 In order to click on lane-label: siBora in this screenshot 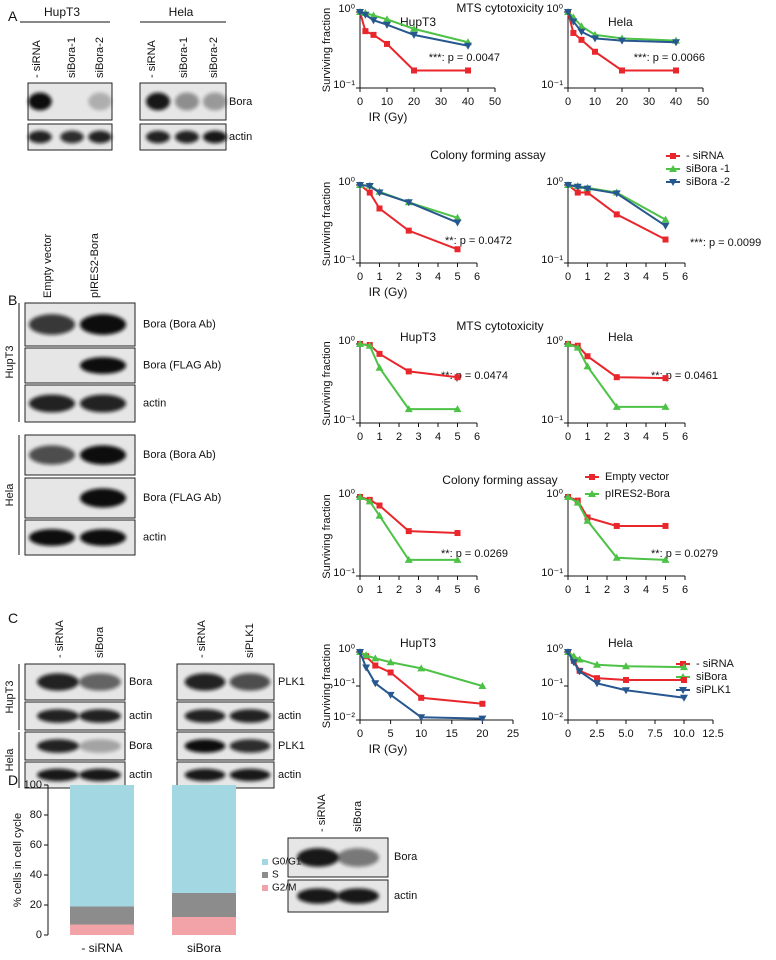, I will do `click(100, 642)`.